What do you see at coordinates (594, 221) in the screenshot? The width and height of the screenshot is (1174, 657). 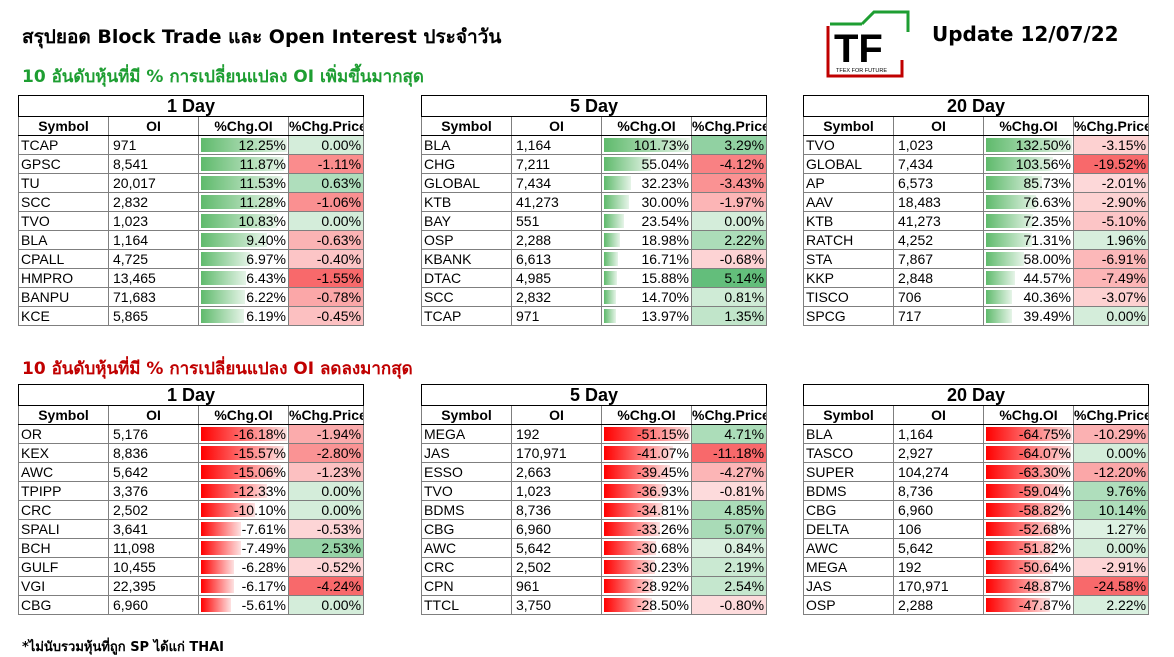 I see `table-row: BAY 551 23.54% 0.00%` at bounding box center [594, 221].